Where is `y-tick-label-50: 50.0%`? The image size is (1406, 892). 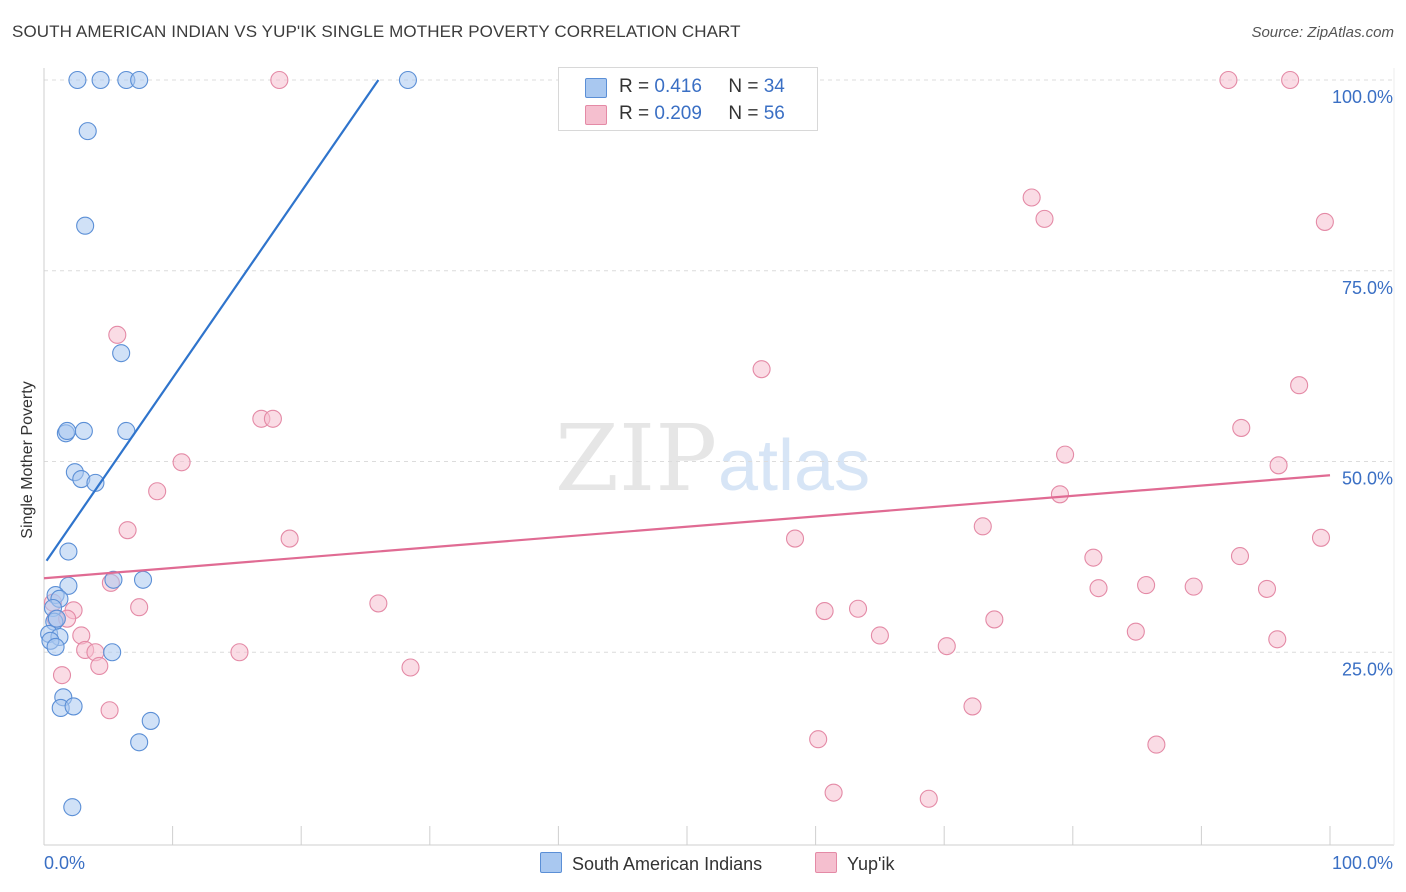 y-tick-label-50: 50.0% is located at coordinates (1367, 479).